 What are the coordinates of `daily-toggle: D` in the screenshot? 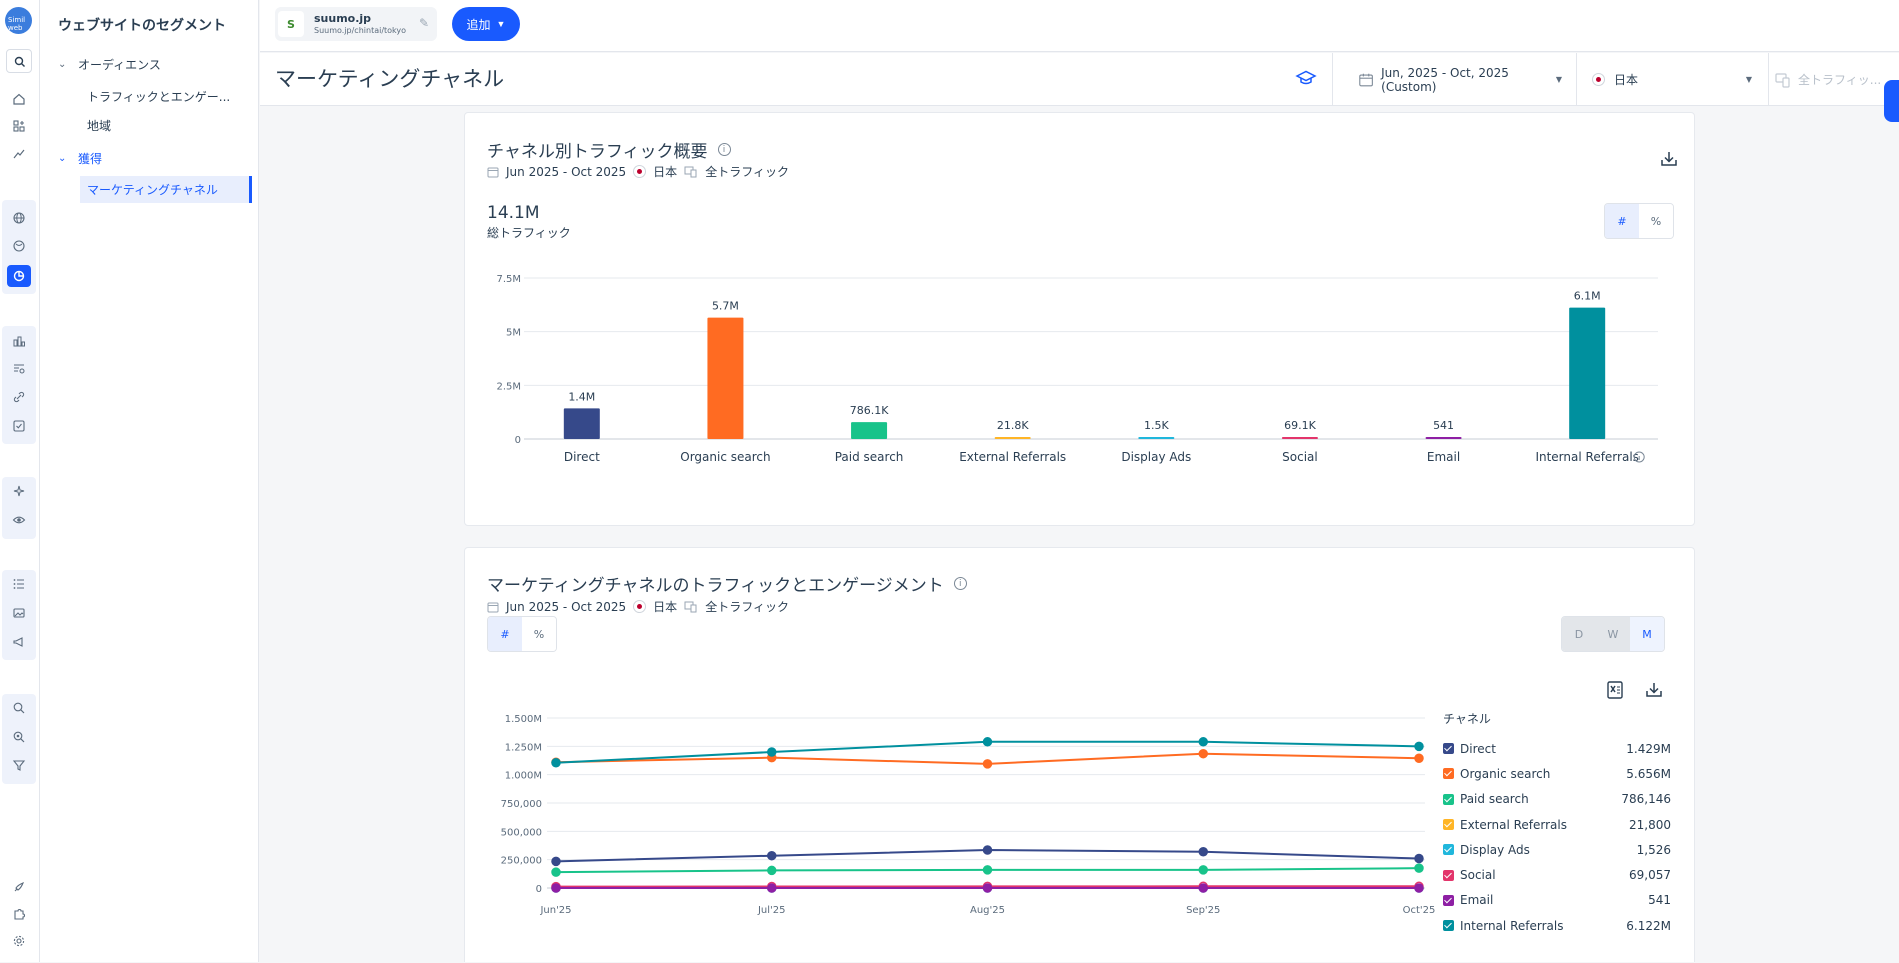 It's located at (1579, 634).